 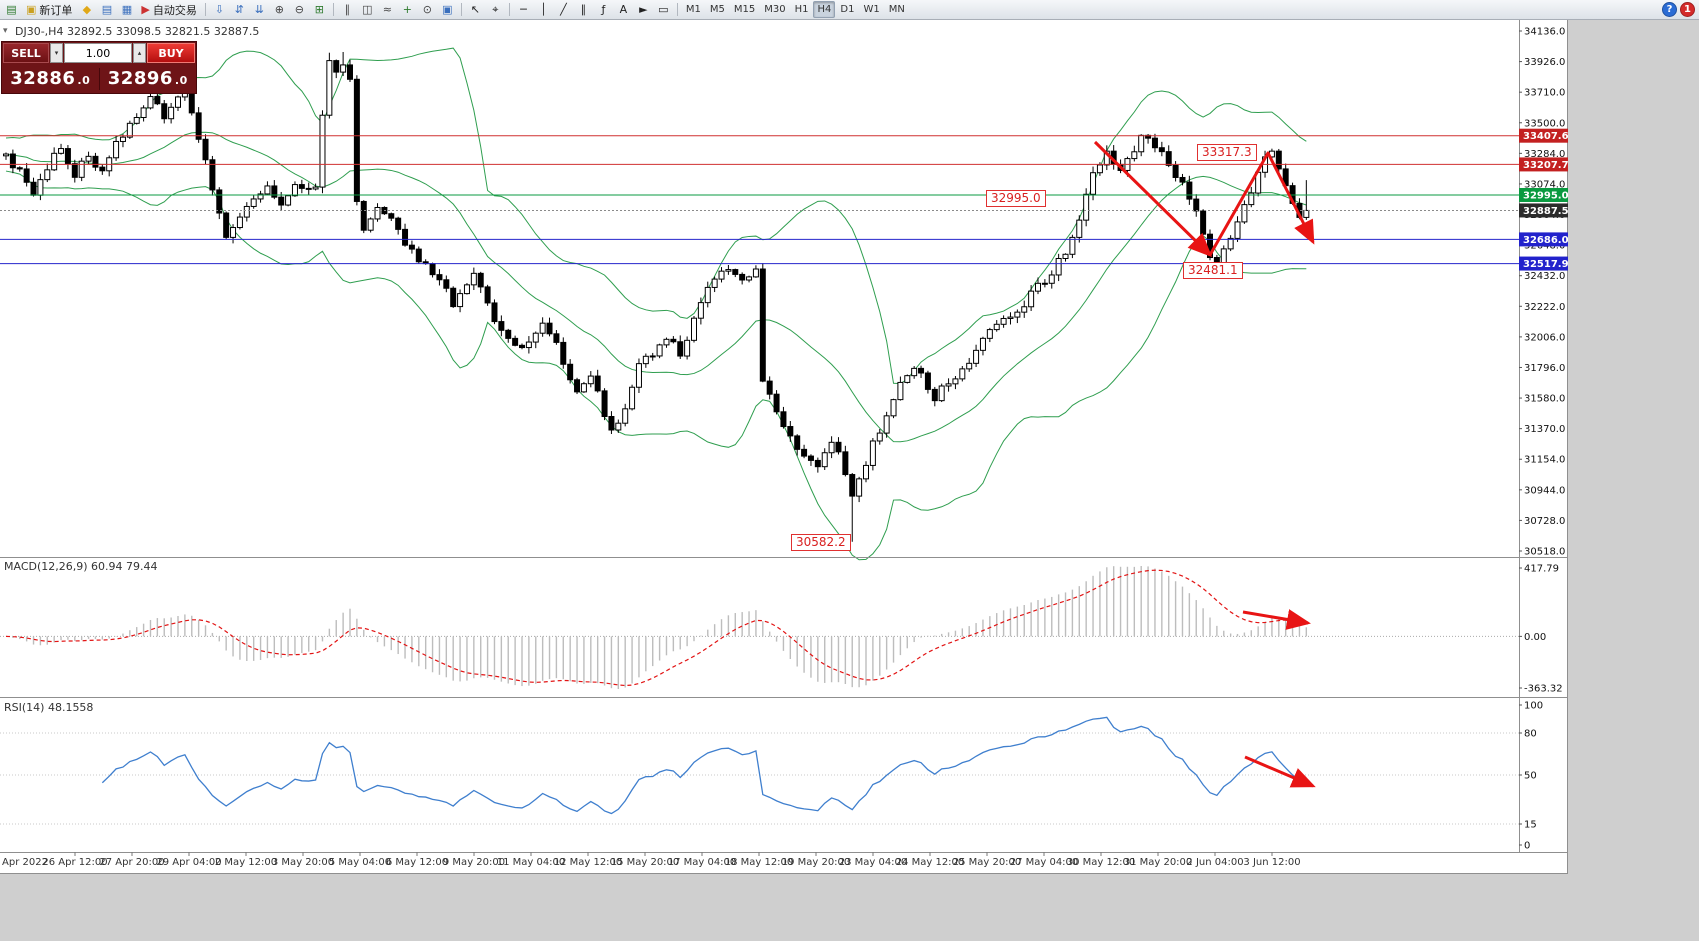 I want to click on autotrading-button: ▶ 自动交易, so click(x=168, y=9).